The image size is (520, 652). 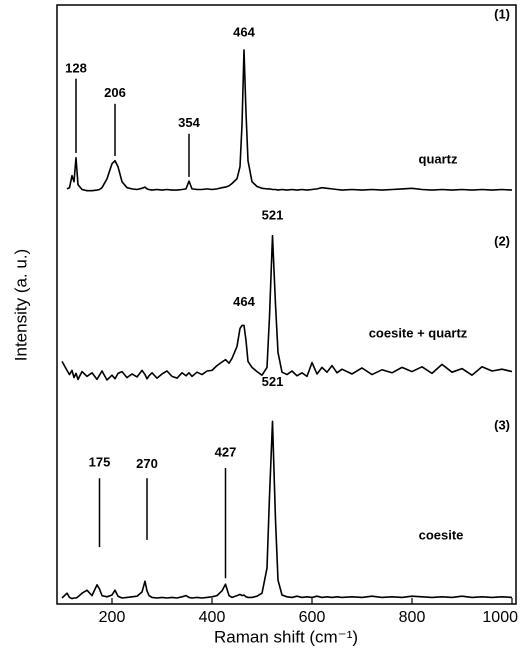 I want to click on series-number: (1), so click(x=502, y=13).